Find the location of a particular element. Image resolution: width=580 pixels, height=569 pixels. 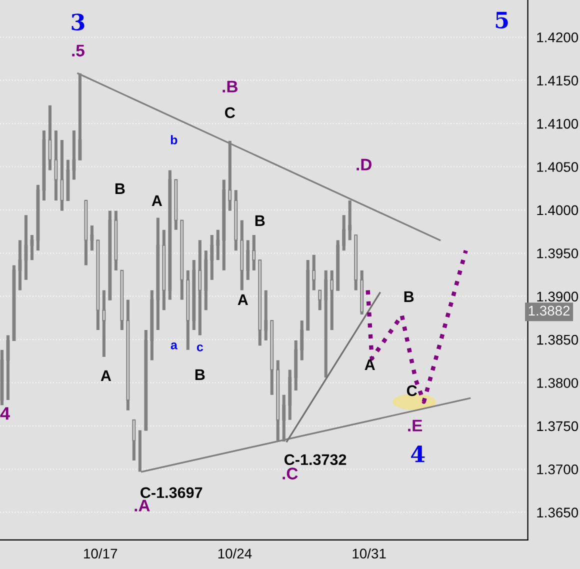

annotation: C-1.3732 is located at coordinates (315, 460).